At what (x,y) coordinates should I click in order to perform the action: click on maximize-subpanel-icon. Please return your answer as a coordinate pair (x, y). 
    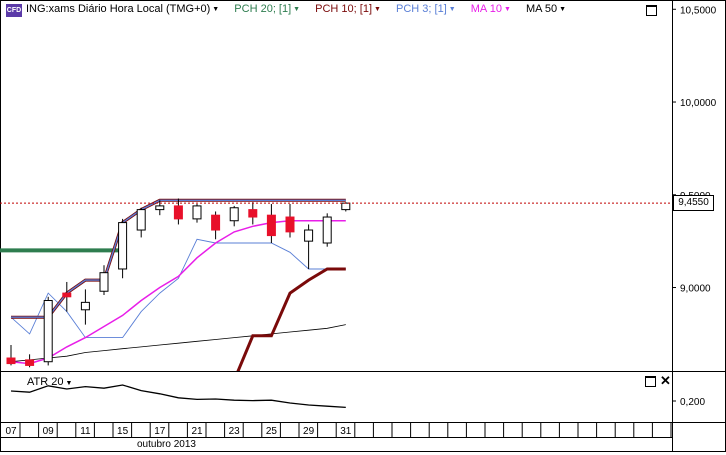
    Looking at the image, I should click on (650, 381).